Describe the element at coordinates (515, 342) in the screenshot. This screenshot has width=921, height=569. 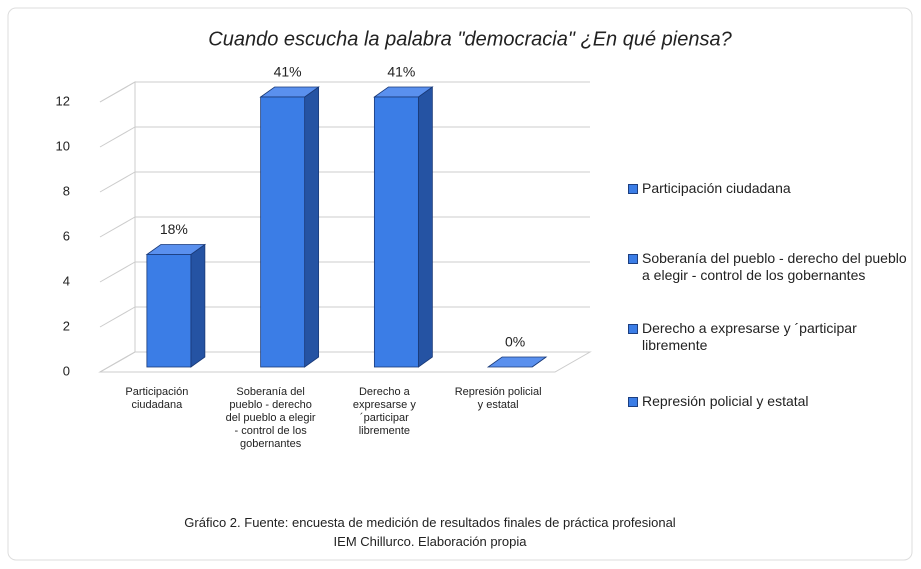
I see `data-label: 0%` at that location.